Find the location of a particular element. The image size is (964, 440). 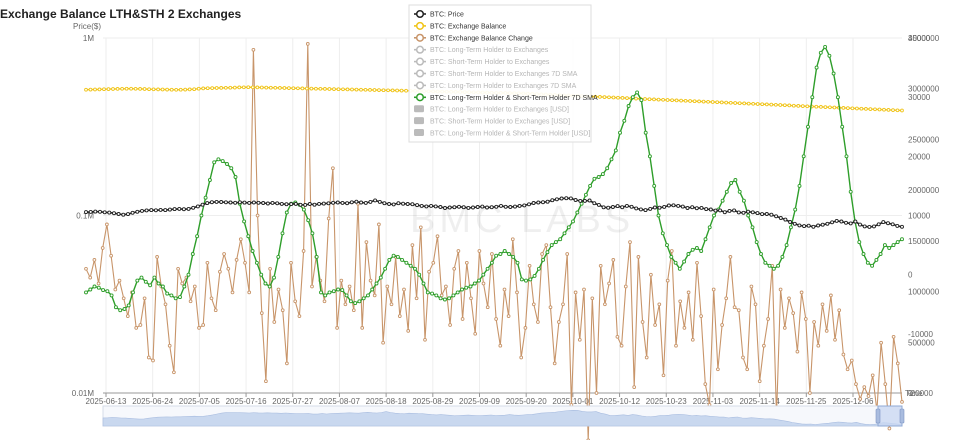

zoom-handle-left is located at coordinates (878, 416).